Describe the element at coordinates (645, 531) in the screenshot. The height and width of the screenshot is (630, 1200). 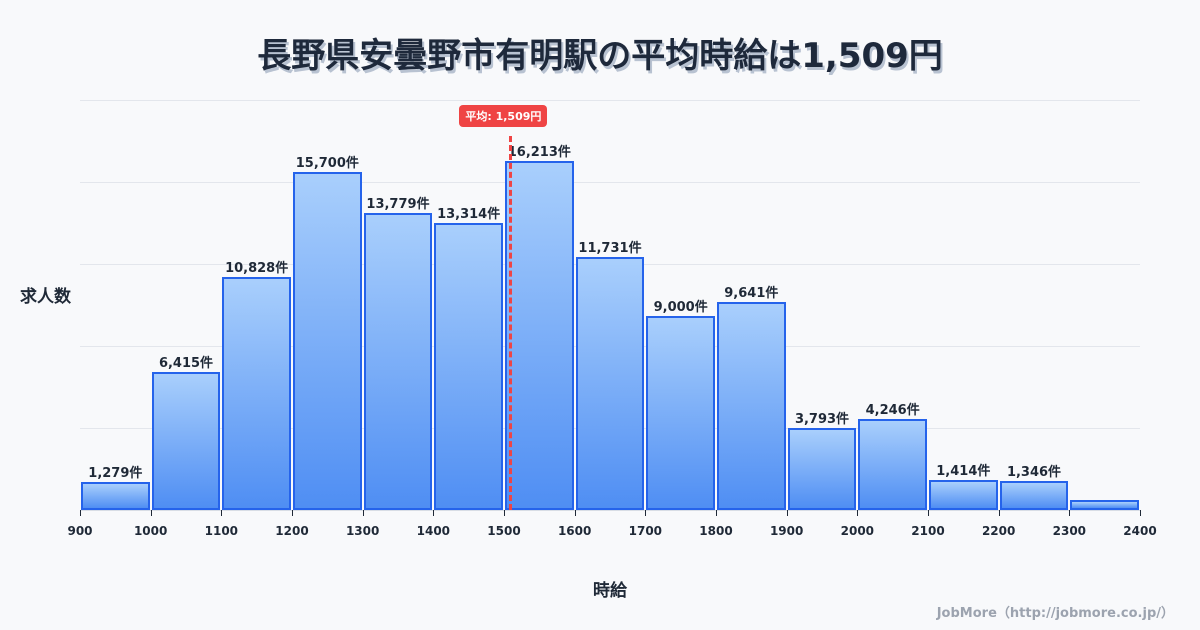
I see `x-tick-label: 1700` at that location.